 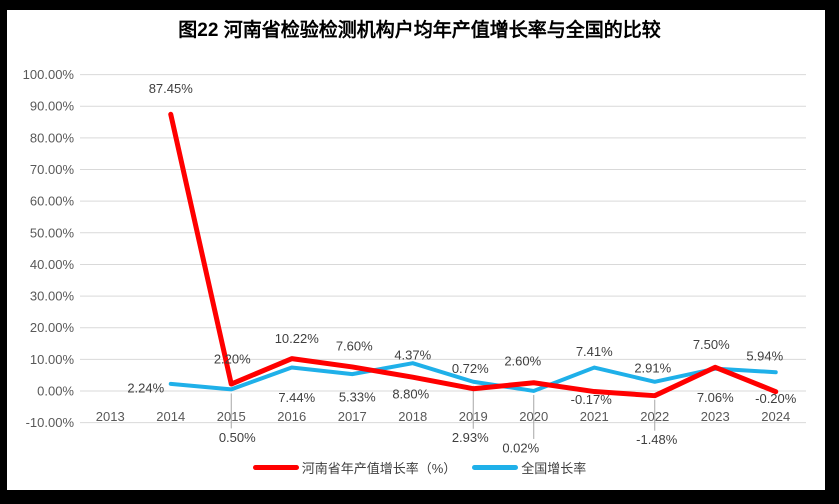 What do you see at coordinates (291, 416) in the screenshot?
I see `svg-text: 2016` at bounding box center [291, 416].